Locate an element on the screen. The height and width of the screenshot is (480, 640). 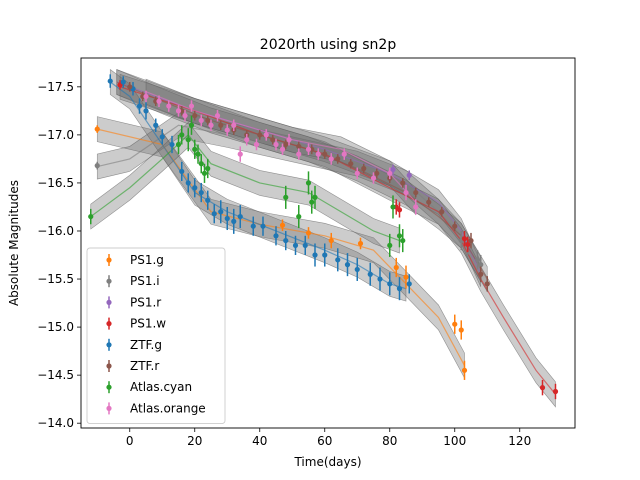
legend-item: PS1.i is located at coordinates (133, 281).